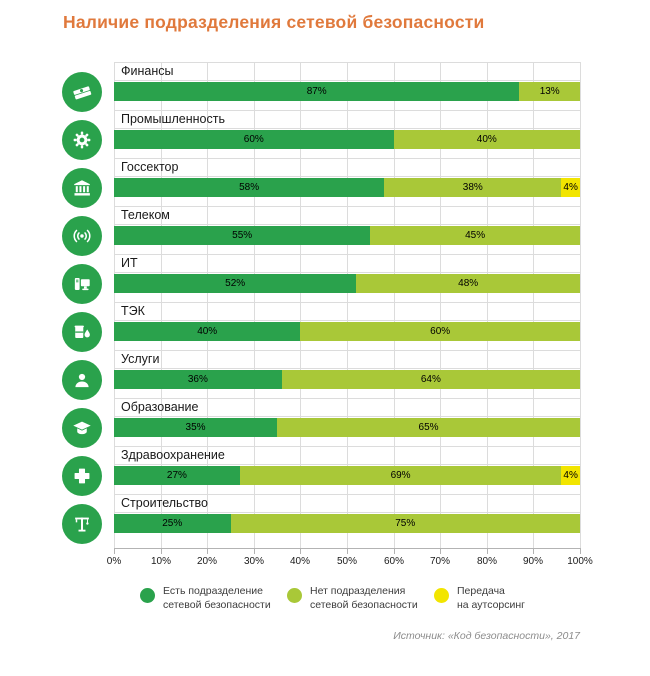 The image size is (650, 676). I want to click on axis-tick-label: 40%, so click(299, 561).